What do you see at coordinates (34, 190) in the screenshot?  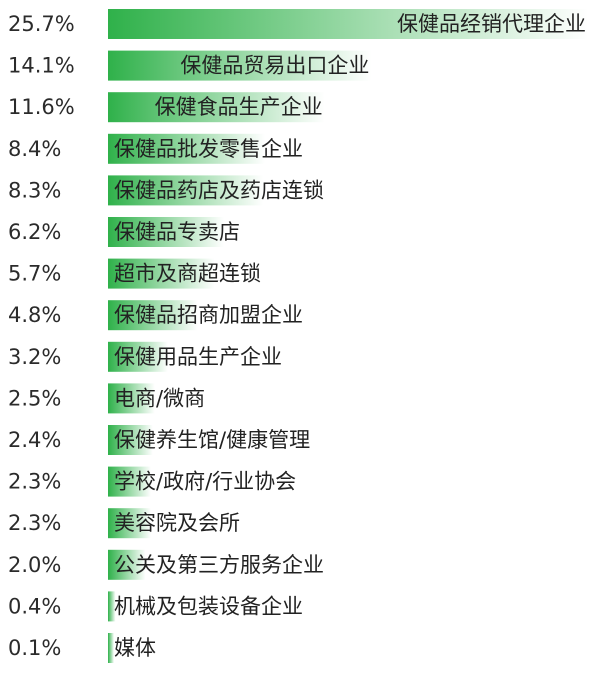 I see `value-label: 8.3%` at bounding box center [34, 190].